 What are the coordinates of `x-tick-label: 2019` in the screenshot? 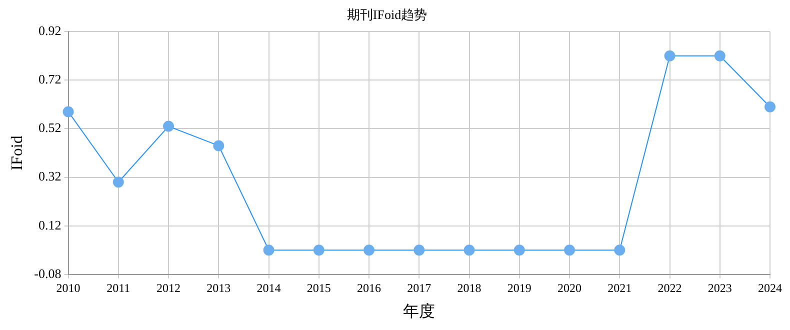 It's located at (519, 287).